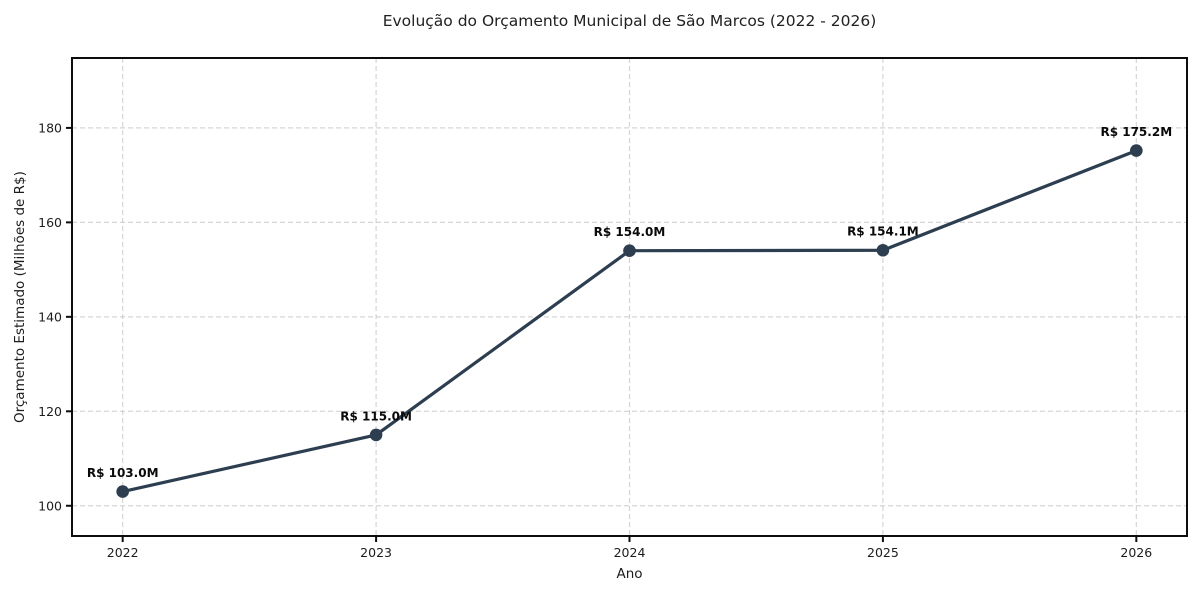 Image resolution: width=1200 pixels, height=600 pixels. What do you see at coordinates (376, 416) in the screenshot?
I see `data-point-label: R$ 115.0M` at bounding box center [376, 416].